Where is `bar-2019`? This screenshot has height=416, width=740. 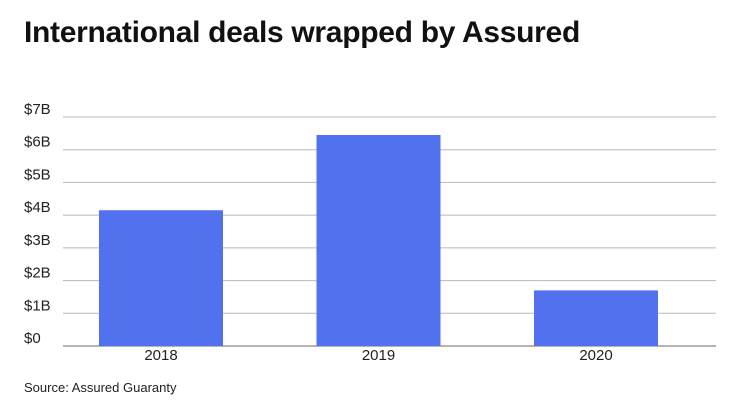 bar-2019 is located at coordinates (378, 240).